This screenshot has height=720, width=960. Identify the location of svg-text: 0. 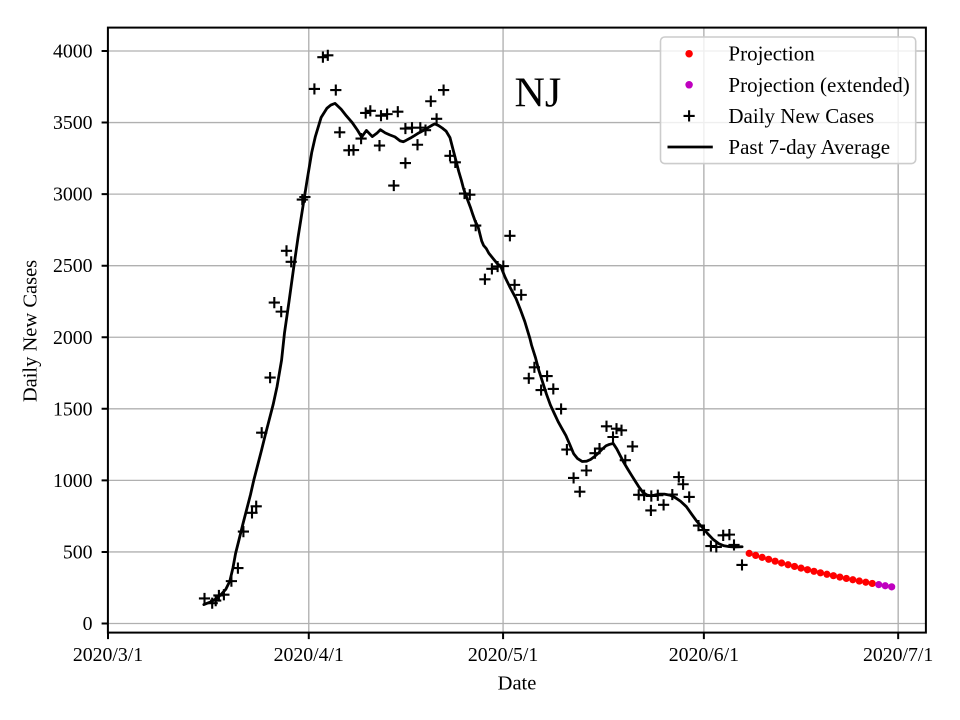
(88, 624).